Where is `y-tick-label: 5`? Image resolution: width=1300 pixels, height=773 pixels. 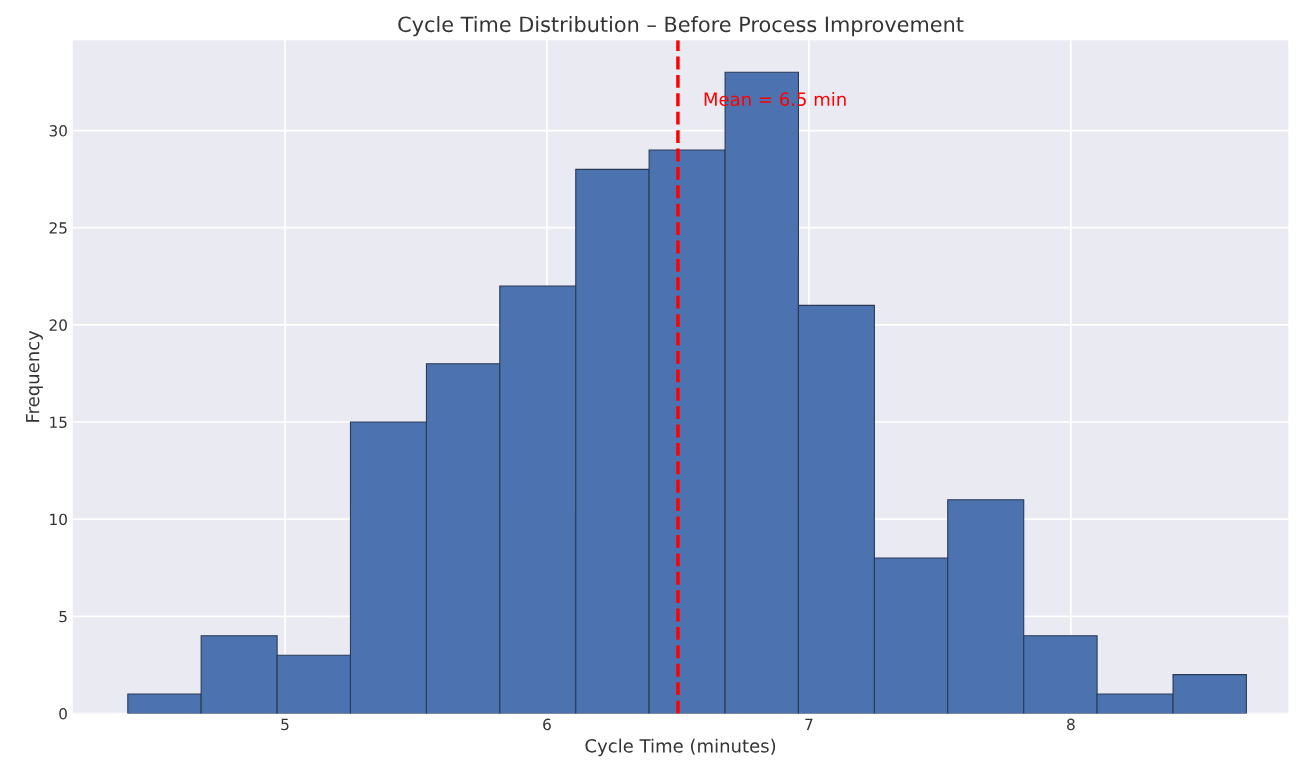
y-tick-label: 5 is located at coordinates (63, 616).